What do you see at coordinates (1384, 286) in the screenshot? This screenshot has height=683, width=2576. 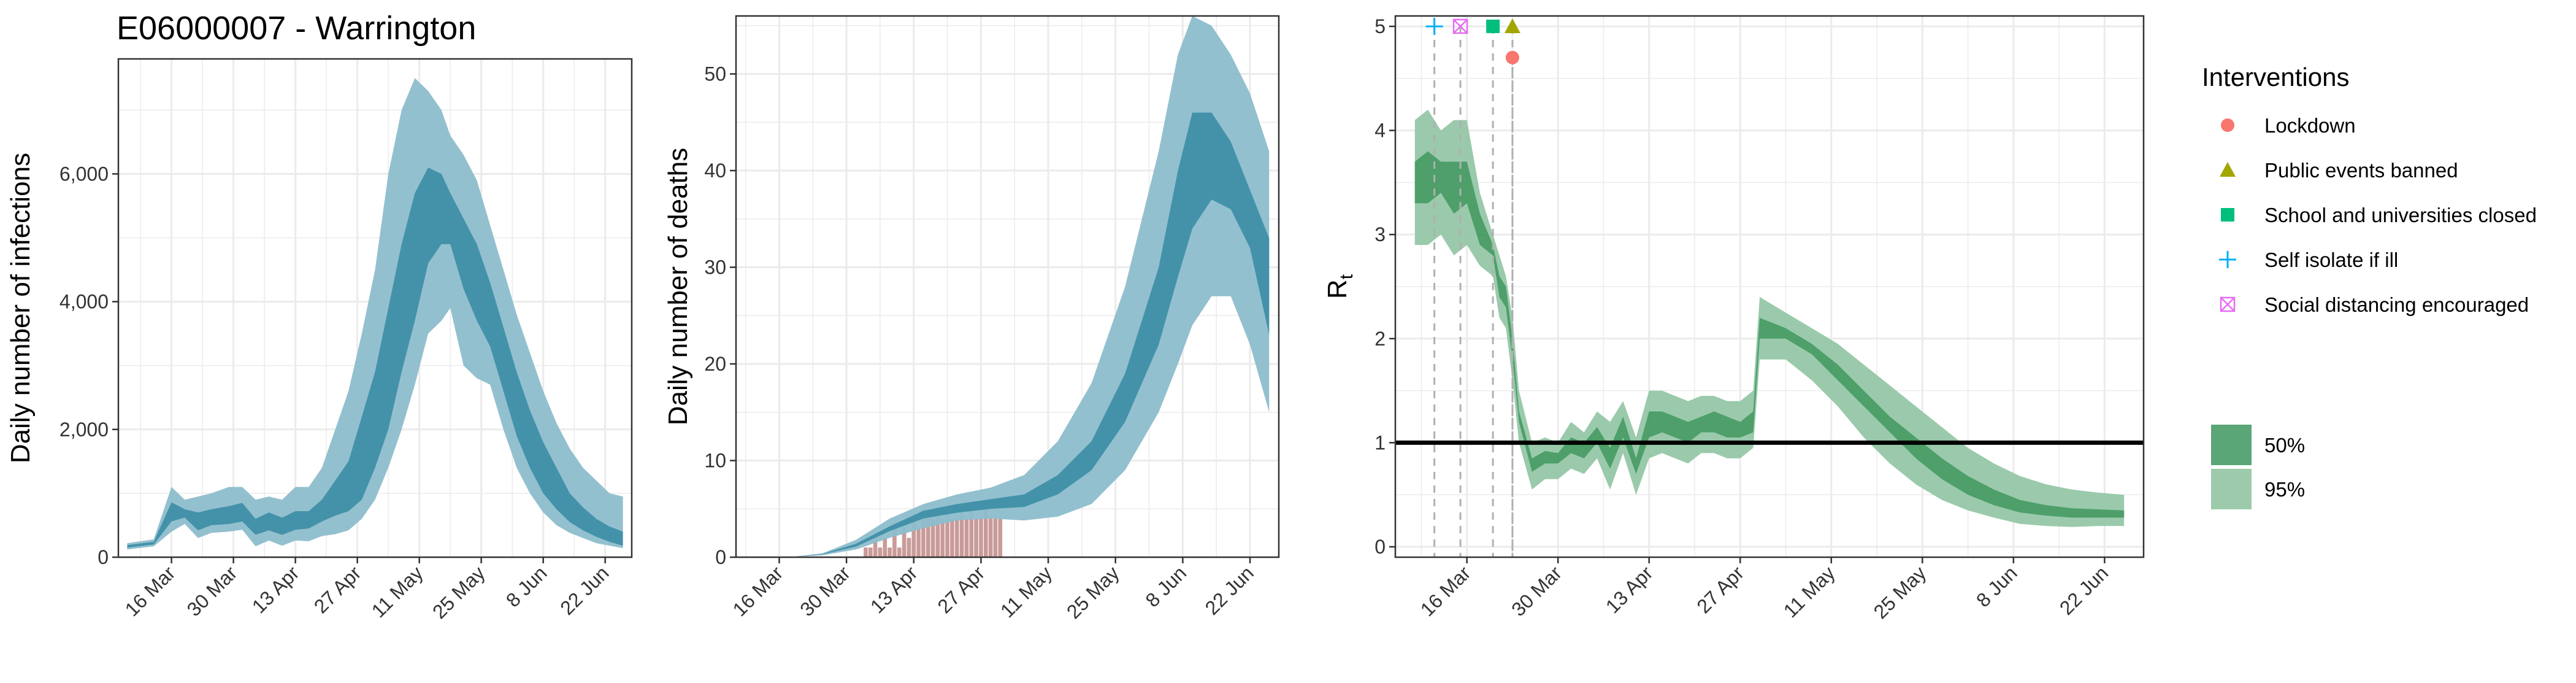 I see `y-axis: 0 1 2 3 4 5` at bounding box center [1384, 286].